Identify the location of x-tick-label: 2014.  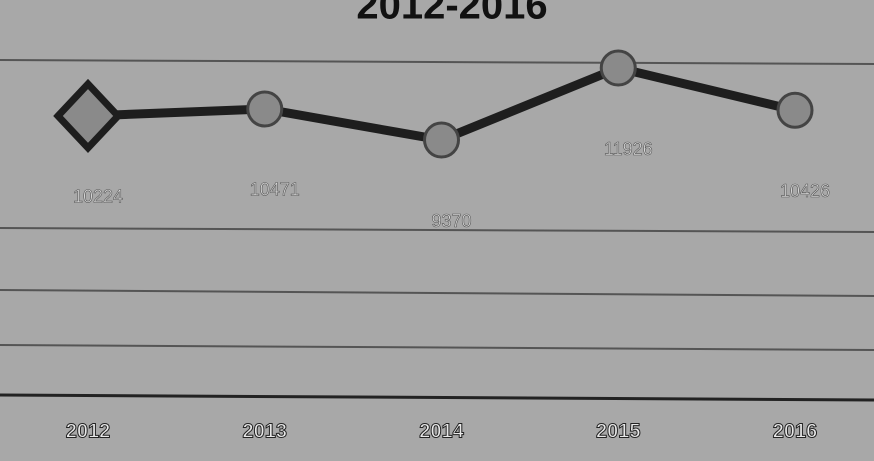
(441, 431).